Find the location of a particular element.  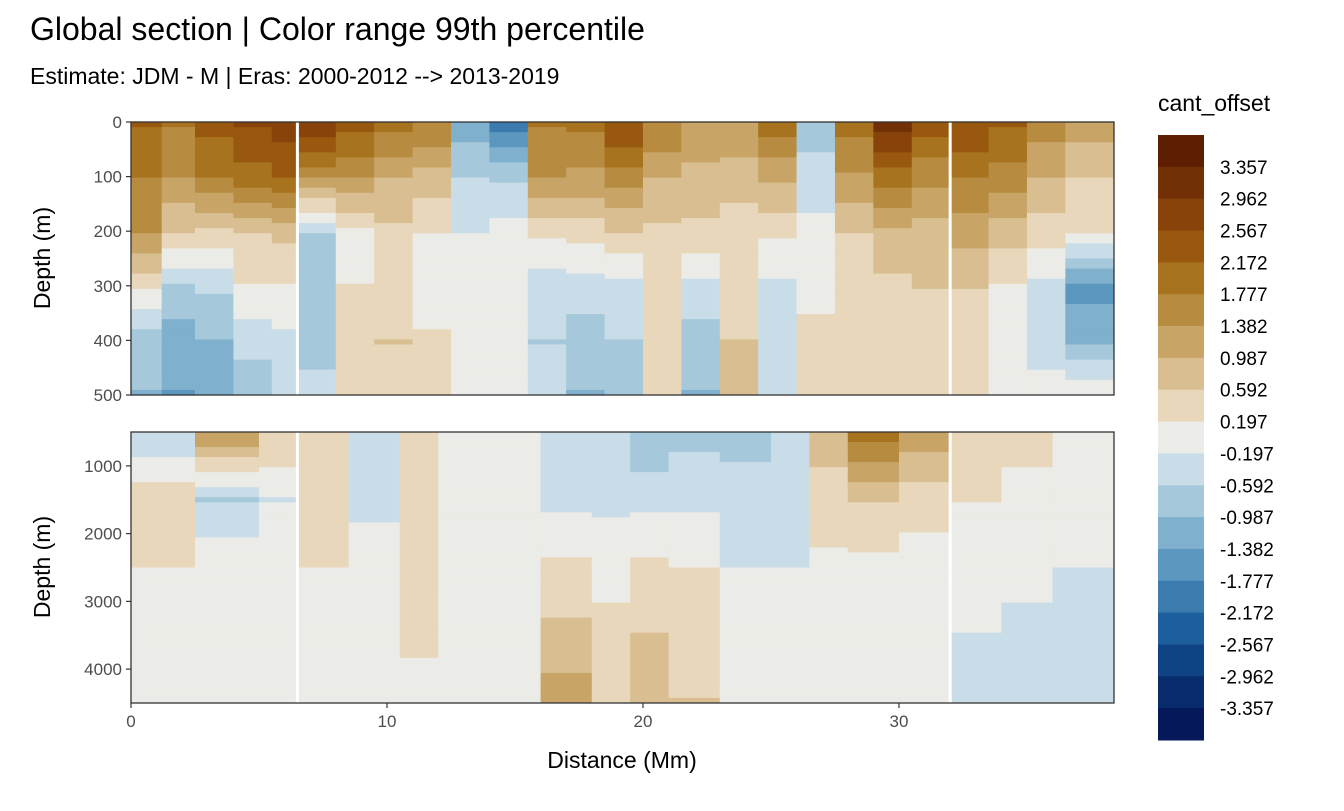

legend-title: cant_offset is located at coordinates (1214, 103).